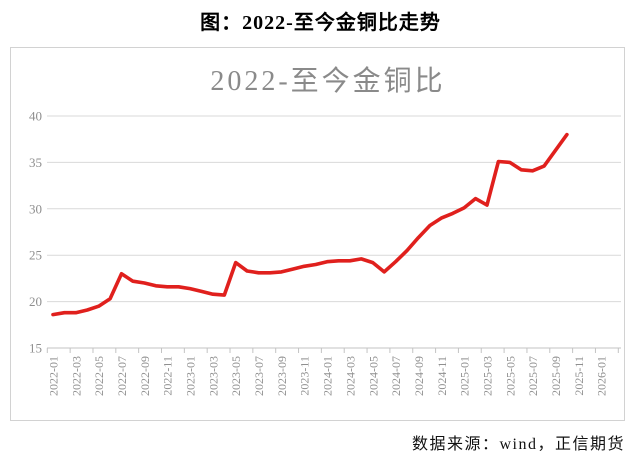 The width and height of the screenshot is (641, 462). I want to click on x-tick-label: 2022-01, so click(54, 376).